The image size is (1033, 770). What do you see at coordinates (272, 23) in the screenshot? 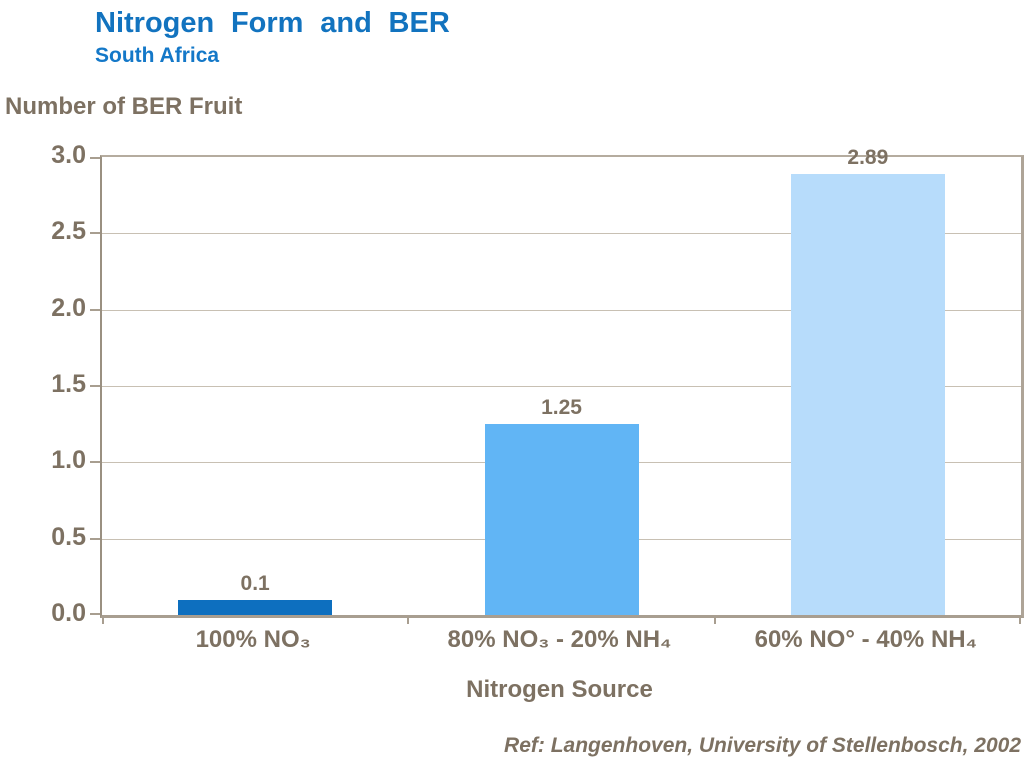
I see `chart-title: Nitrogen Form and BER` at bounding box center [272, 23].